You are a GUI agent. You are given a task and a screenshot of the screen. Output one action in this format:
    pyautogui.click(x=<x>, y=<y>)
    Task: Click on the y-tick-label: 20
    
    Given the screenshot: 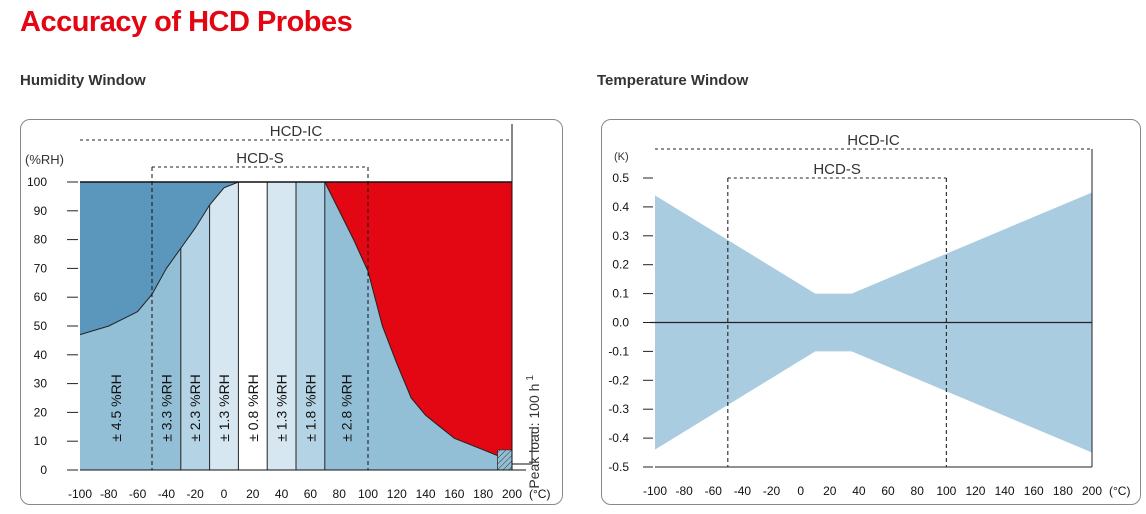 What is the action you would take?
    pyautogui.click(x=41, y=412)
    